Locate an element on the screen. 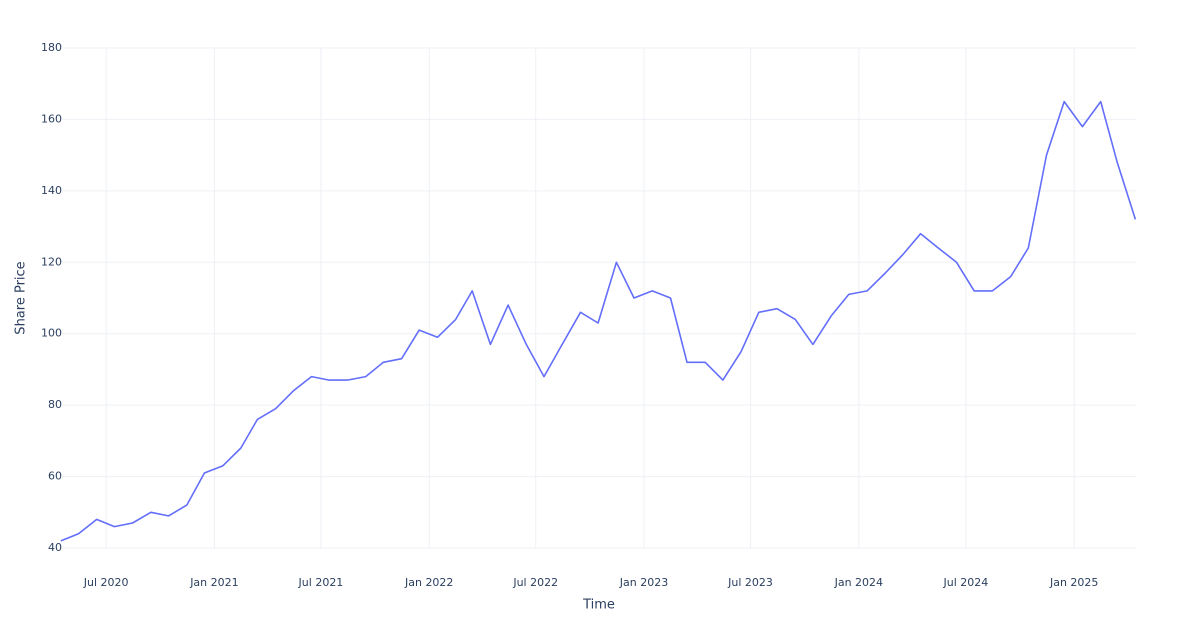  x-tick-label: Jan 2021 is located at coordinates (213, 582).